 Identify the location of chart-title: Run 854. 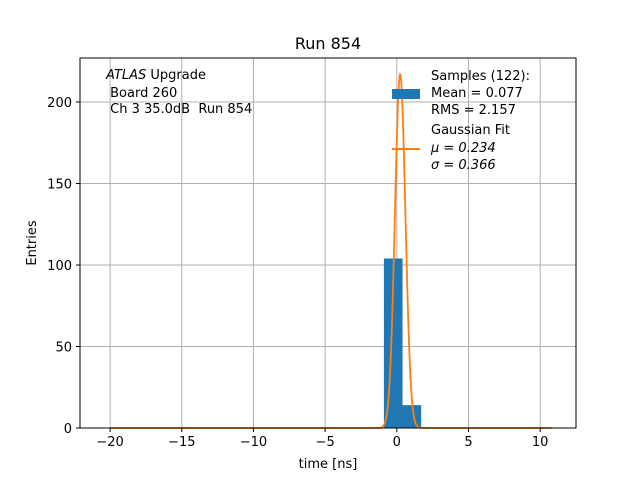
(328, 43).